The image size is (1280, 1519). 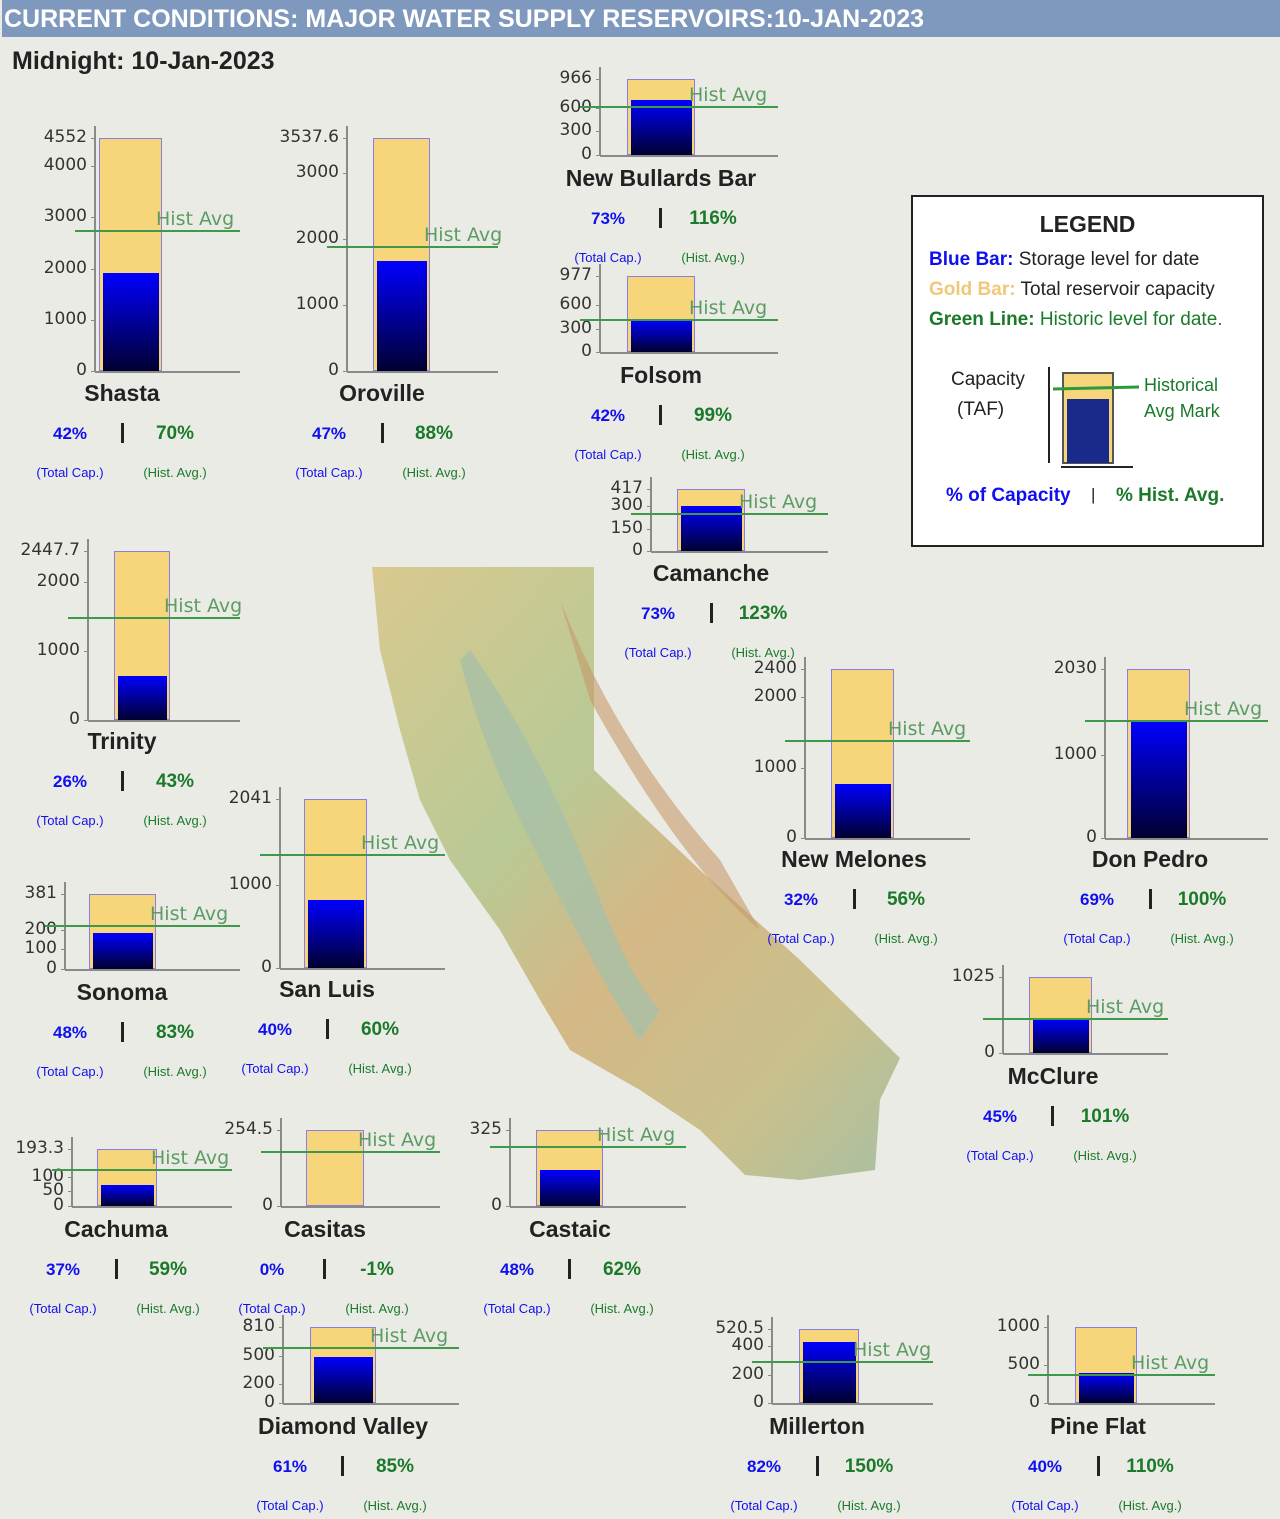 I want to click on y-tick-label: 100, so click(x=40, y=948).